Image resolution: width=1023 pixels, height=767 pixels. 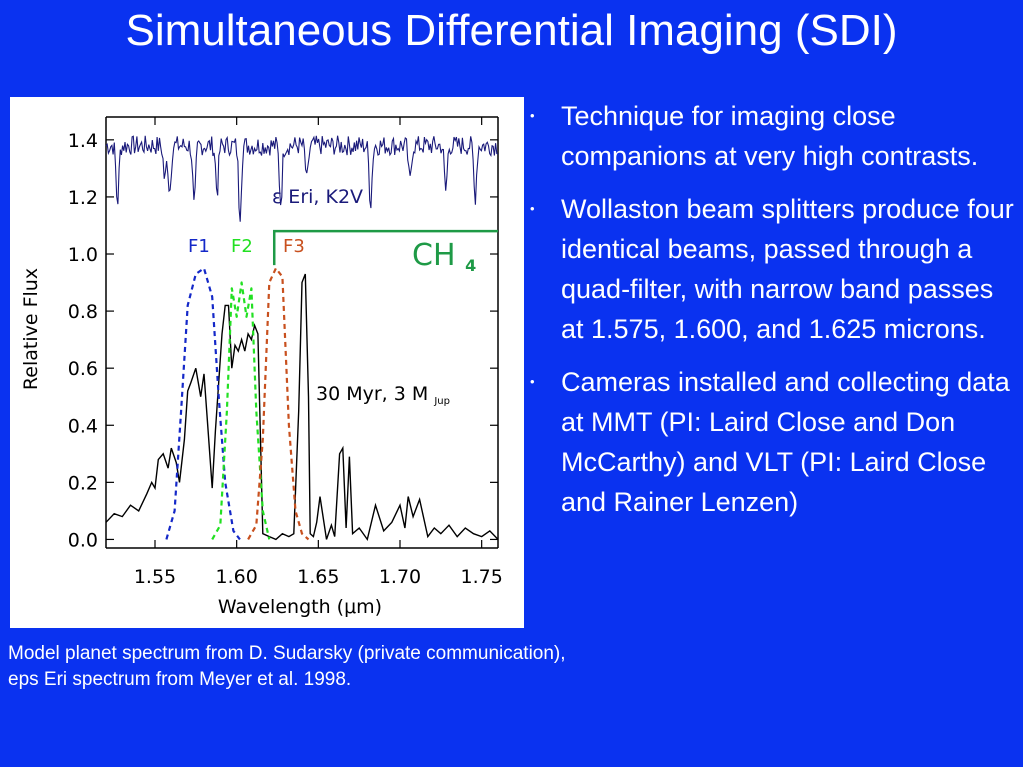 What do you see at coordinates (372, 394) in the screenshot?
I see `planet-label-main: 30 Myr, 3 M` at bounding box center [372, 394].